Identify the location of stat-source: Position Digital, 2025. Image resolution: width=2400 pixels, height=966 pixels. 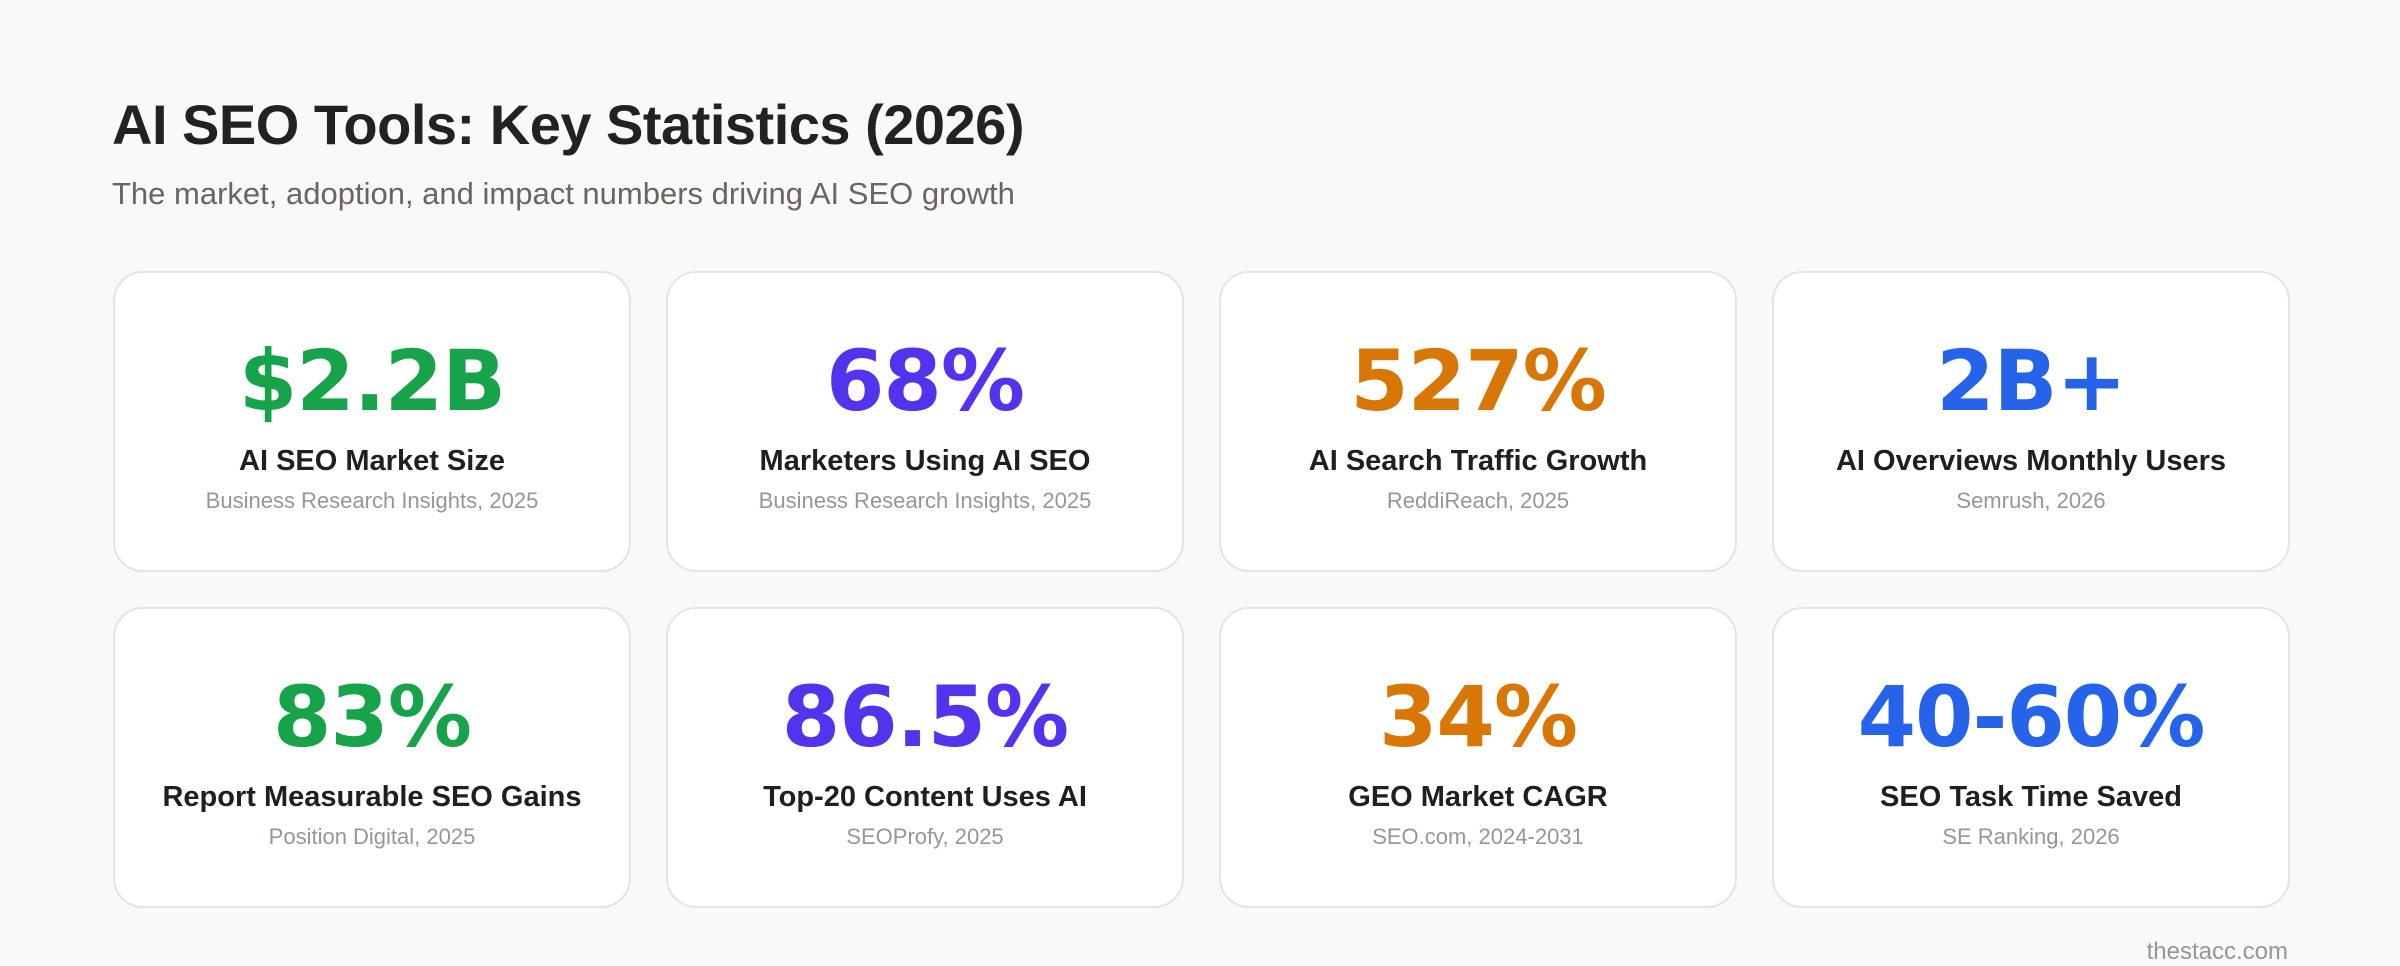
(372, 836).